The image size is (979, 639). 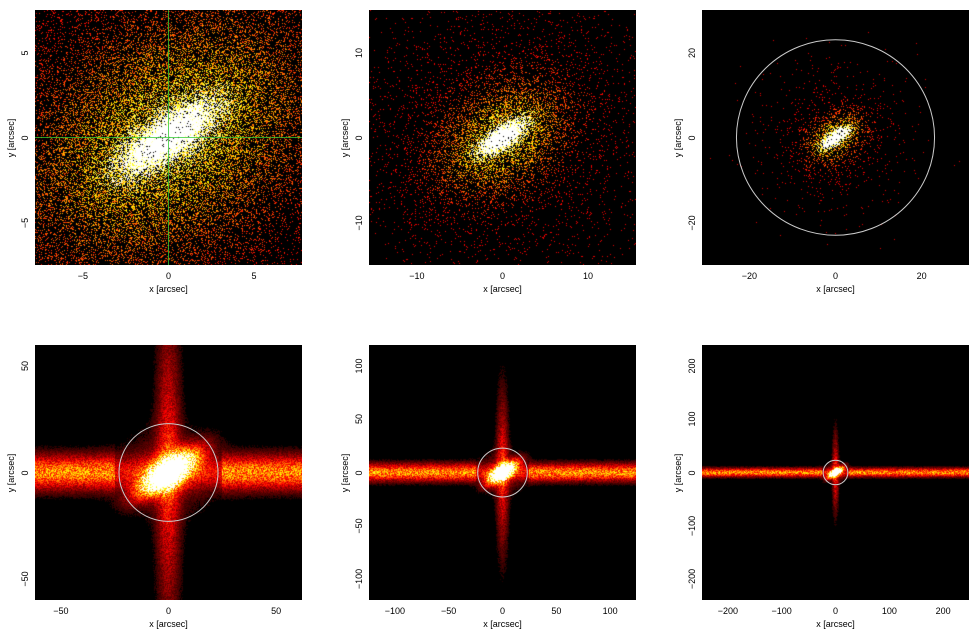 What do you see at coordinates (692, 366) in the screenshot?
I see `y-tick-label: 200` at bounding box center [692, 366].